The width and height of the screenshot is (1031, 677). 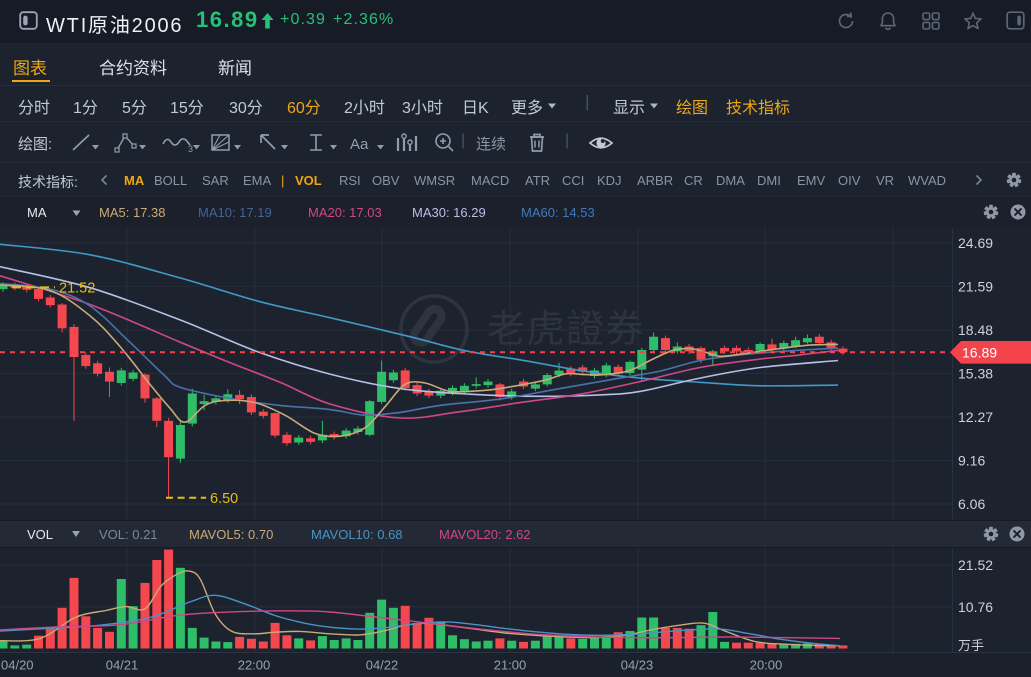 What do you see at coordinates (254, 665) in the screenshot?
I see `svg-text: 22:00` at bounding box center [254, 665].